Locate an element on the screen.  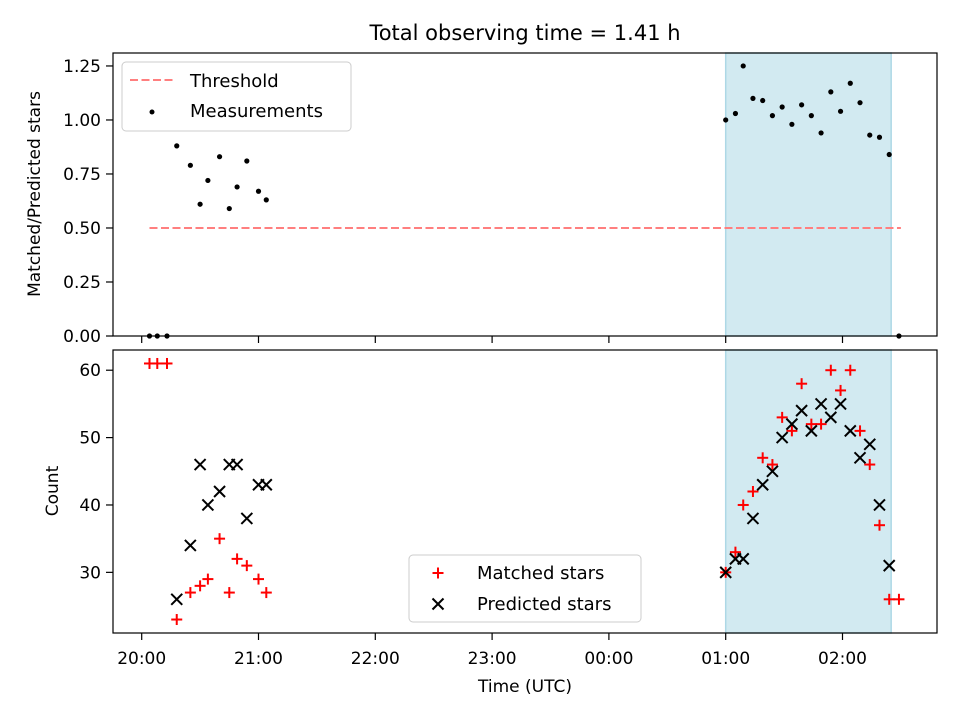
y-tick-label: 30 is located at coordinates (90, 573).